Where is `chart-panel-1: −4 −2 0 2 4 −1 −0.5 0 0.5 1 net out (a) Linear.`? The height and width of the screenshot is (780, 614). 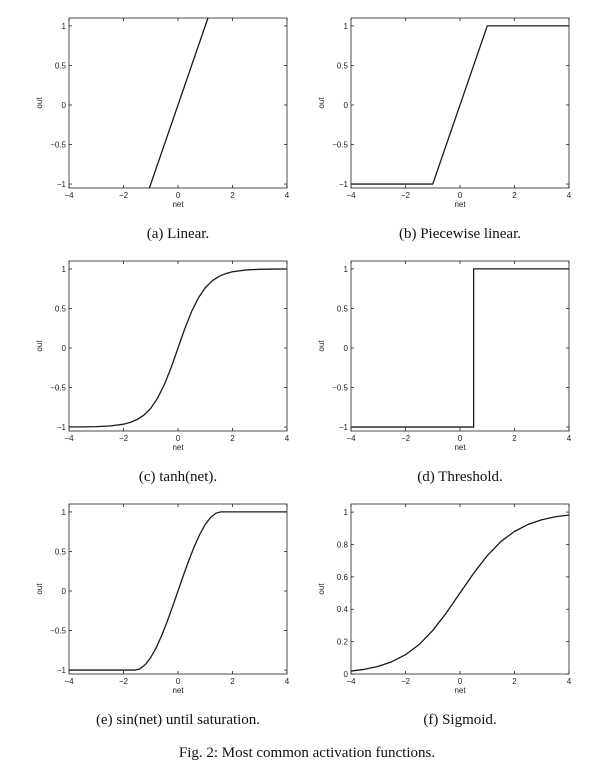
chart-panel-1: −4 −2 0 2 4 −1 −0.5 0 0.5 1 net out (a) Linear. is located at coordinates (162, 129).